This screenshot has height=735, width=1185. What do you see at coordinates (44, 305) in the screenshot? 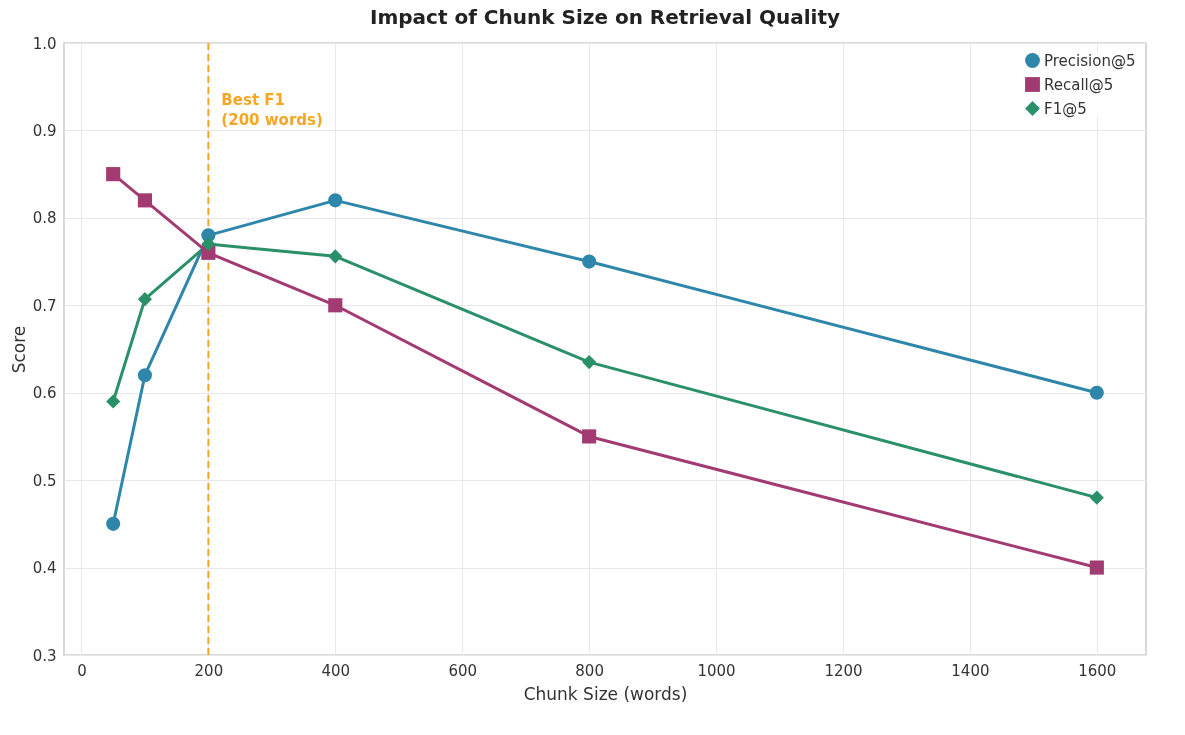
I see `y-tick-label: 0.7` at bounding box center [44, 305].